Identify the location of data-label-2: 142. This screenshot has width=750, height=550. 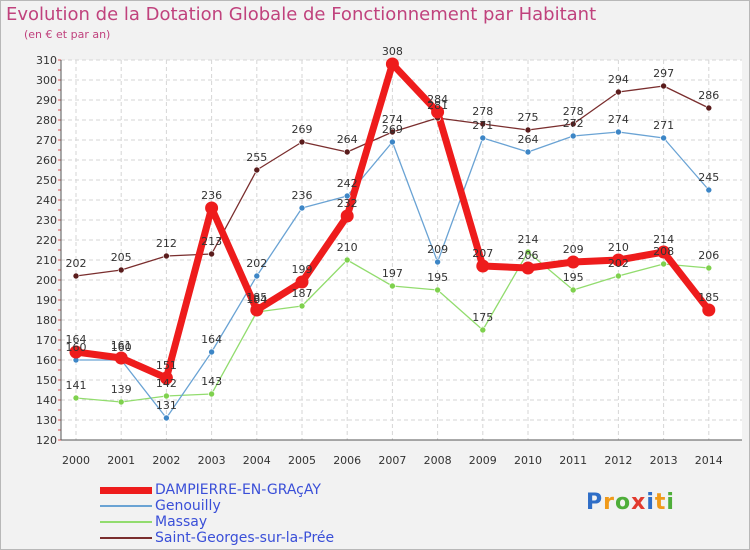
(166, 383).